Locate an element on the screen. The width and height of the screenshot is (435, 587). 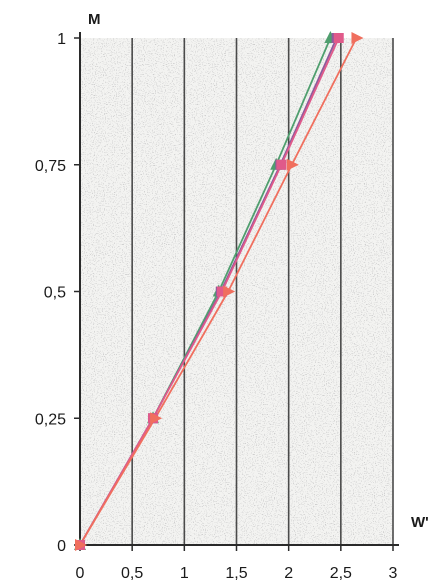
x-axis-label: W' is located at coordinates (420, 522).